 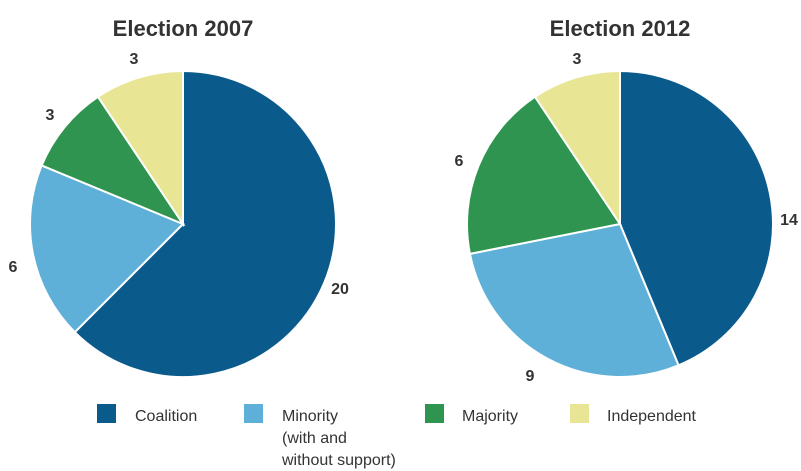 What do you see at coordinates (310, 416) in the screenshot?
I see `legend-label-minority-line1: Minority` at bounding box center [310, 416].